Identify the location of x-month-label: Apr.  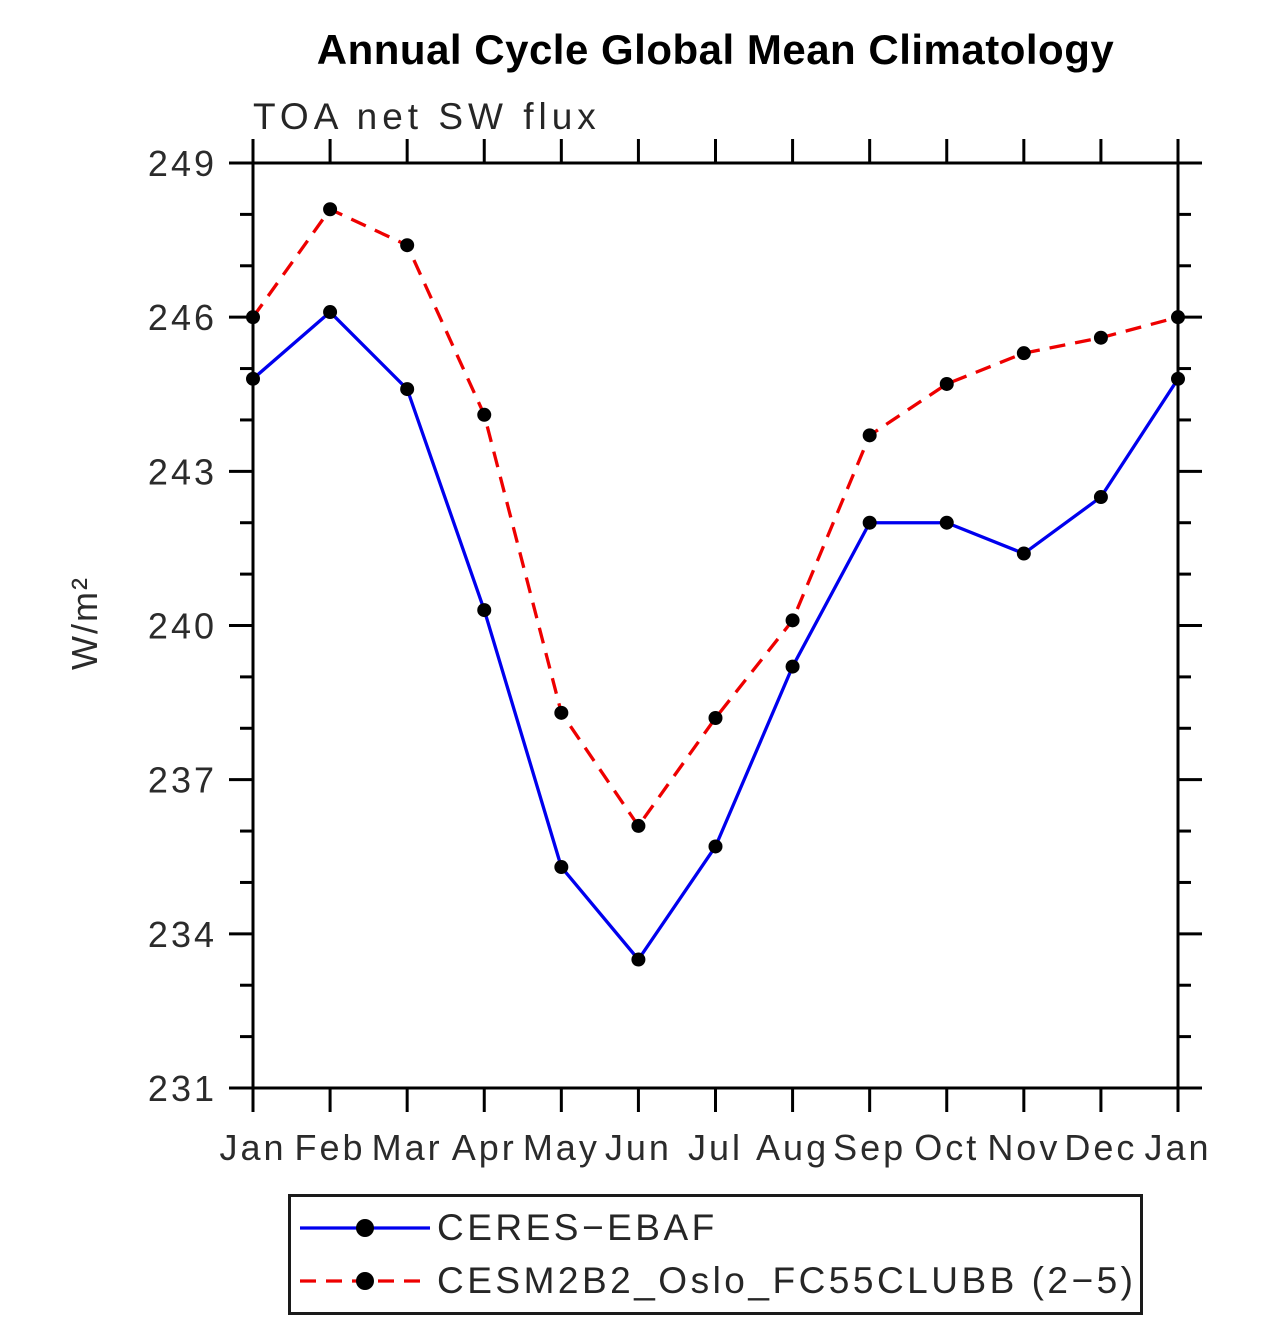
(484, 1147).